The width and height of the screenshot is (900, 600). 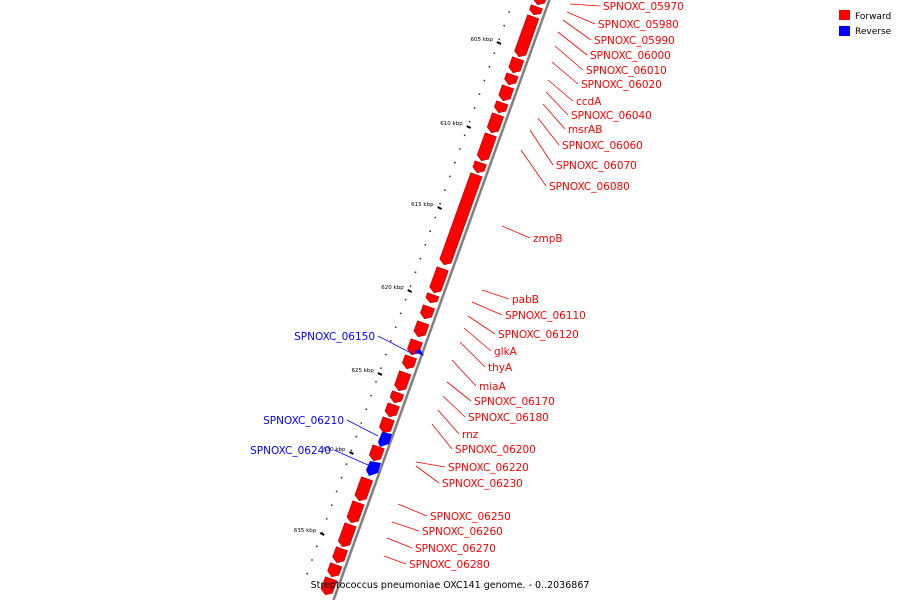 I want to click on tick-label: 635 kbp, so click(x=305, y=531).